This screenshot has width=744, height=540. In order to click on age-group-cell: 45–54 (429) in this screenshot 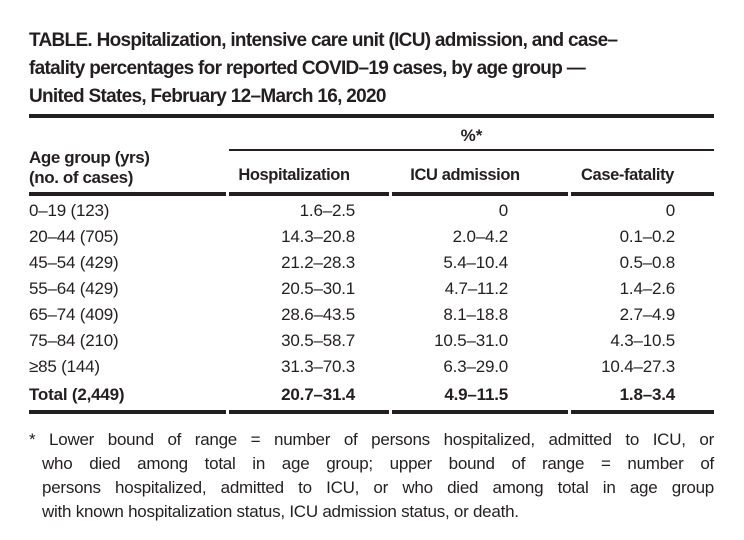, I will do `click(74, 262)`.